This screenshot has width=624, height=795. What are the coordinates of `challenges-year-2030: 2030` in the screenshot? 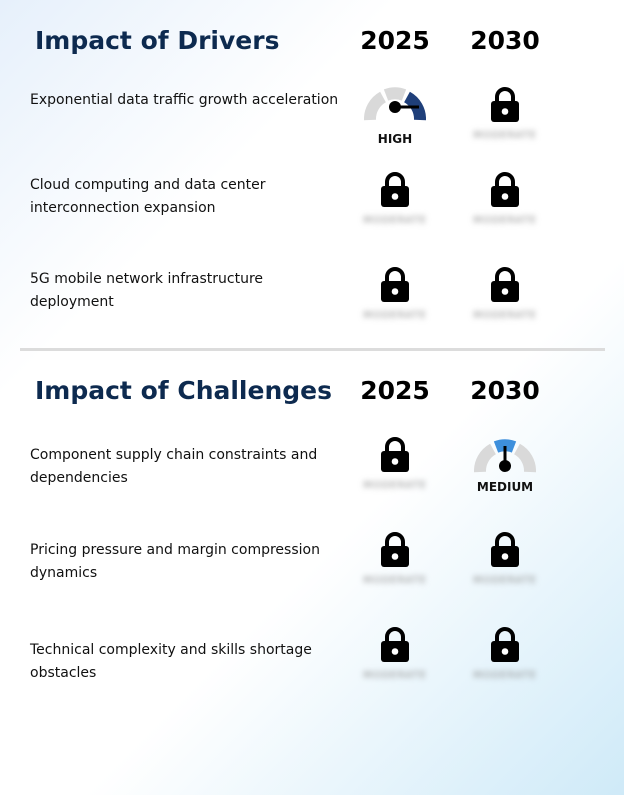 It's located at (505, 390).